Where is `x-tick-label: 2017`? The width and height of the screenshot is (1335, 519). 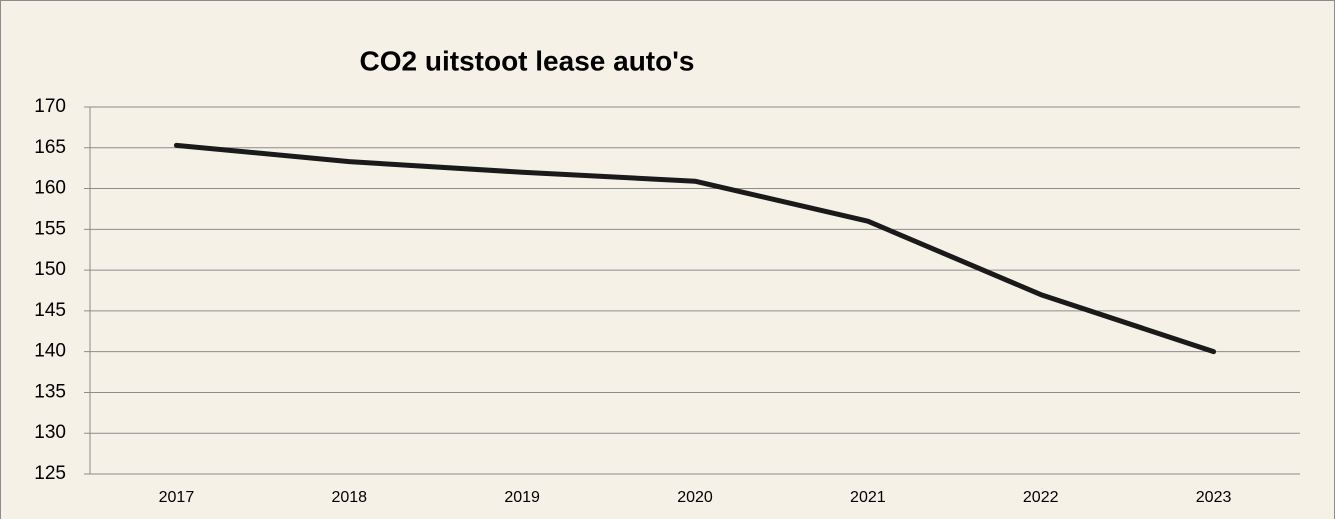
x-tick-label: 2017 is located at coordinates (177, 497).